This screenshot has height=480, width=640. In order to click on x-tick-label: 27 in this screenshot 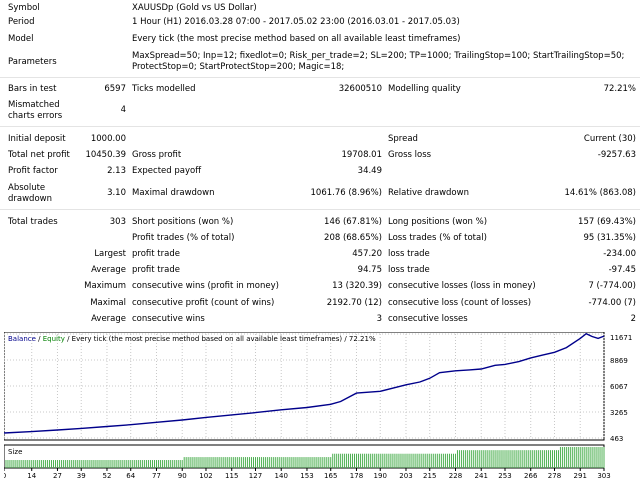, I will do `click(57, 476)`.